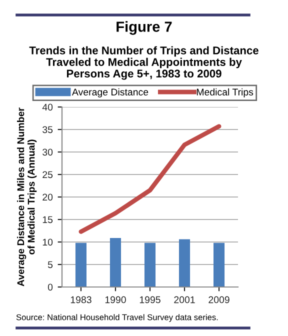  What do you see at coordinates (219, 300) in the screenshot?
I see `x-tick-label: 2009` at bounding box center [219, 300].